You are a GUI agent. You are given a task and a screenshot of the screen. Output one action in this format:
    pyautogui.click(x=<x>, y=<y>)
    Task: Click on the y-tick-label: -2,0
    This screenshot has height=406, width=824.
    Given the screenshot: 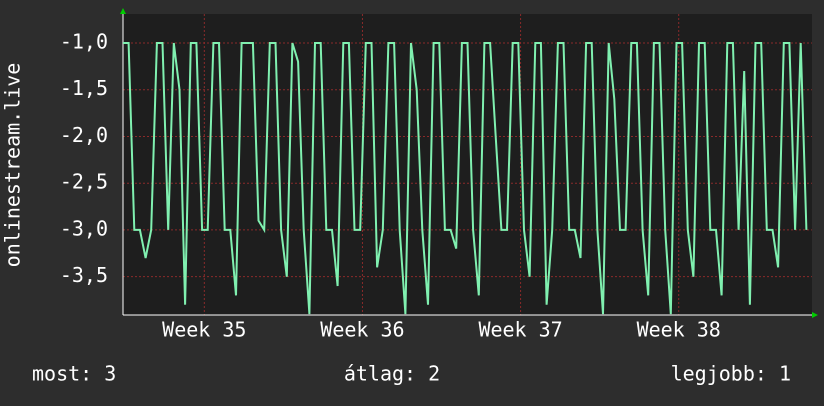 What is the action you would take?
    pyautogui.click(x=84, y=135)
    